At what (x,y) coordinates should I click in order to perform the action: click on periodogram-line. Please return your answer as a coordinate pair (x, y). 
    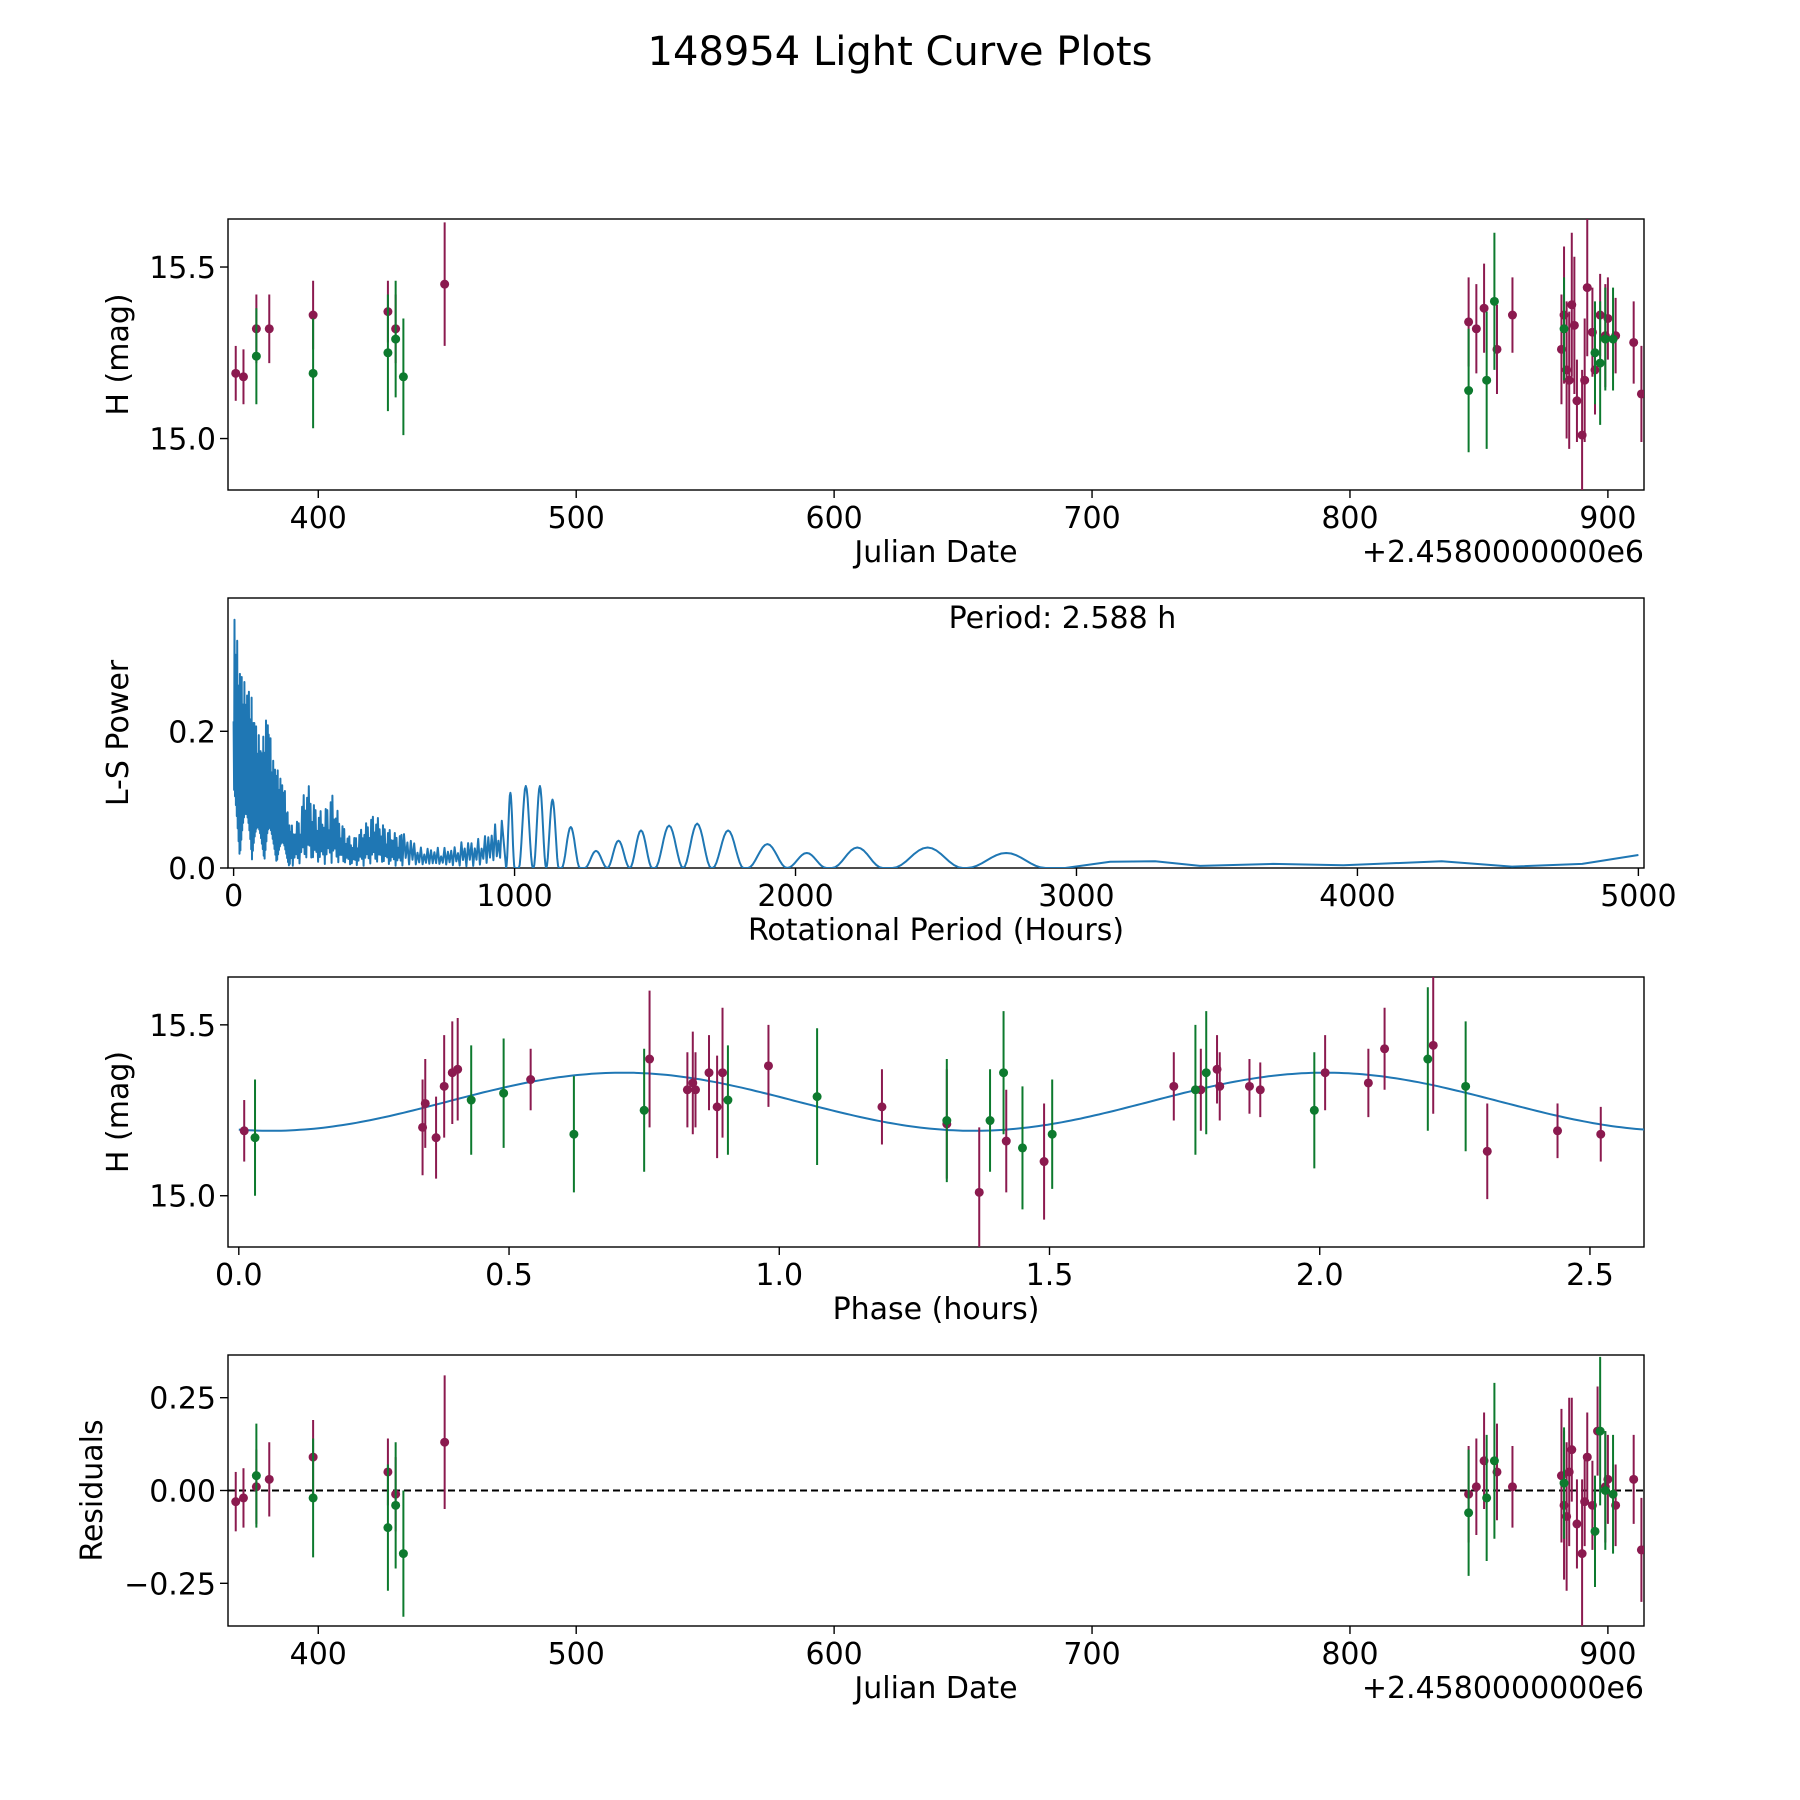
    Looking at the image, I should click on (935, 743).